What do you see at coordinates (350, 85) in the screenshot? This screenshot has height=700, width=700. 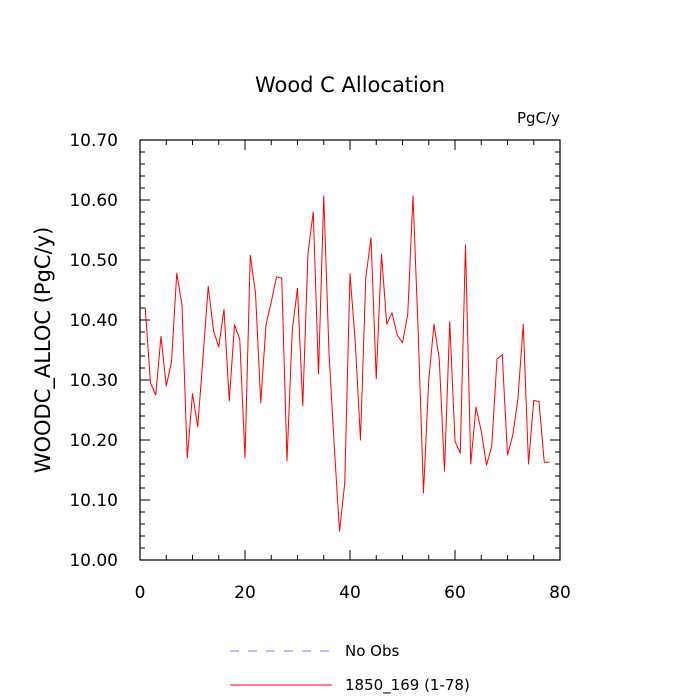 I see `chart-title: Wood C Allocation` at bounding box center [350, 85].